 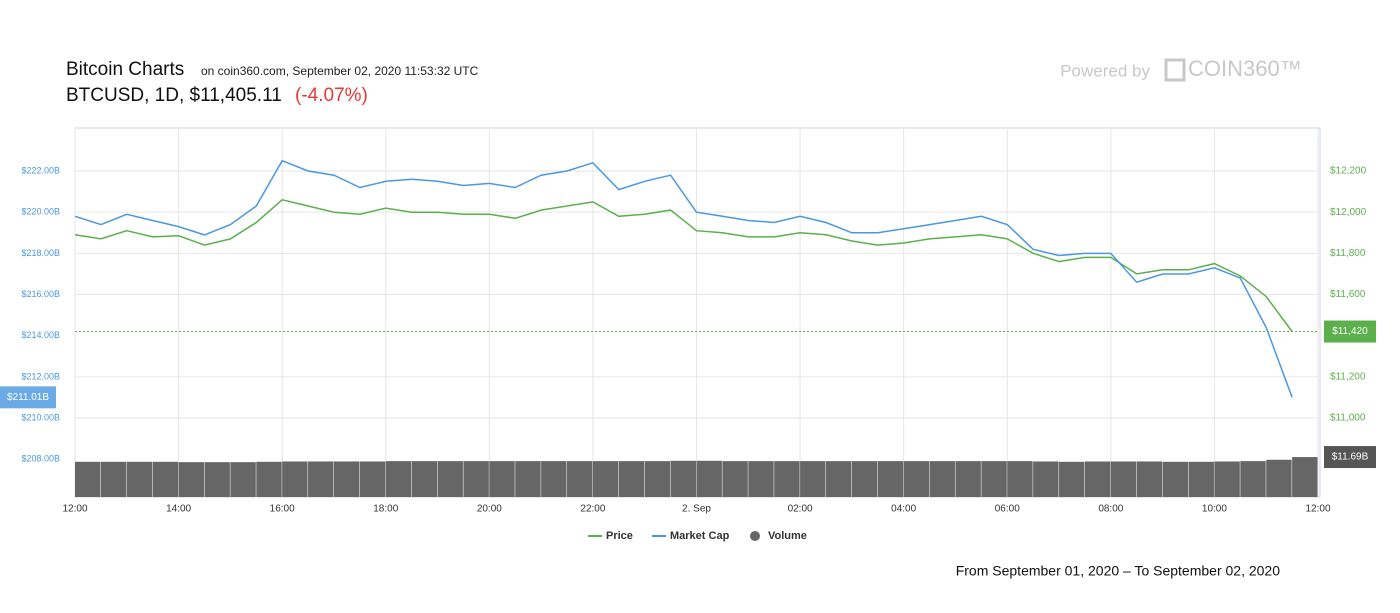 I want to click on x-tick-label: 16:00, so click(x=282, y=509).